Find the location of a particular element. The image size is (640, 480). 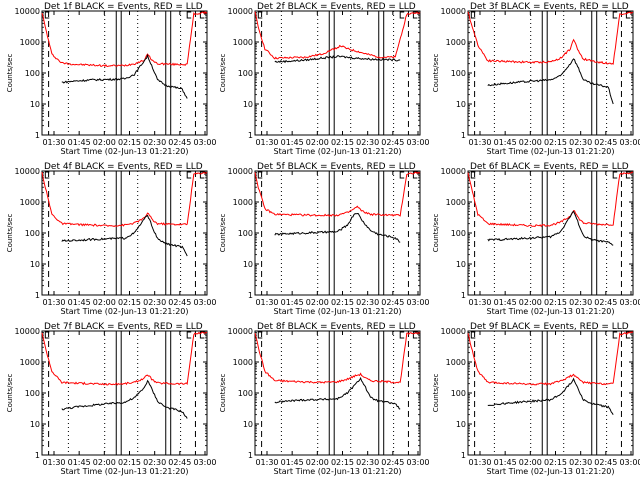

chart-title: Det 4f BLACK = Events, RED = LLD is located at coordinates (123, 167).